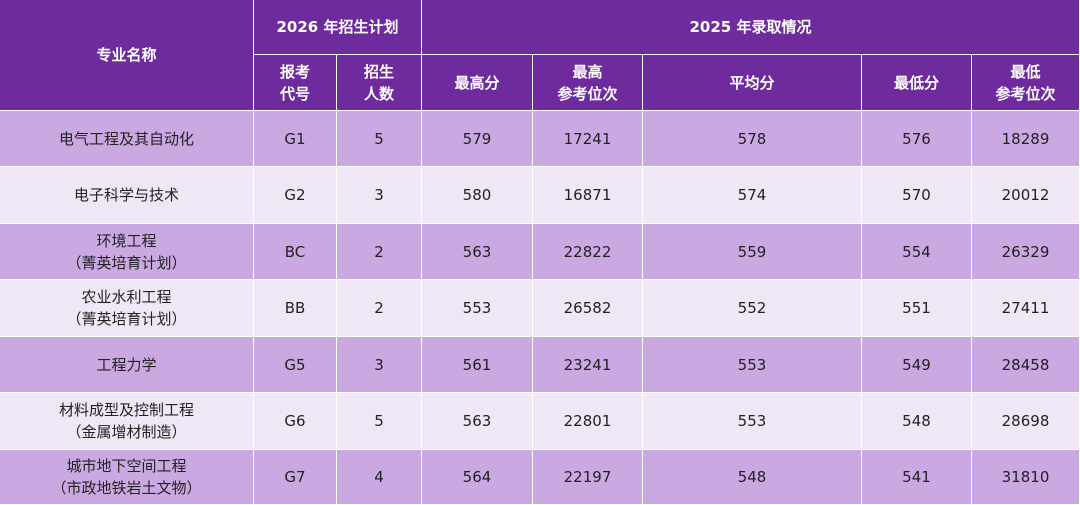 The image size is (1080, 505). I want to click on cell-text: 报考, so click(294, 71).